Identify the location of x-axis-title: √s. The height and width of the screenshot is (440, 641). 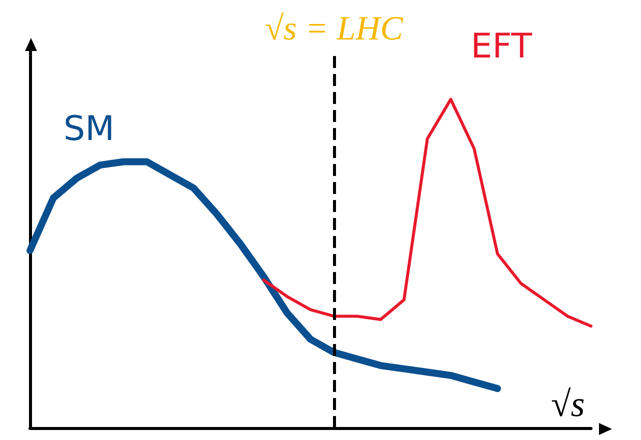
(568, 404).